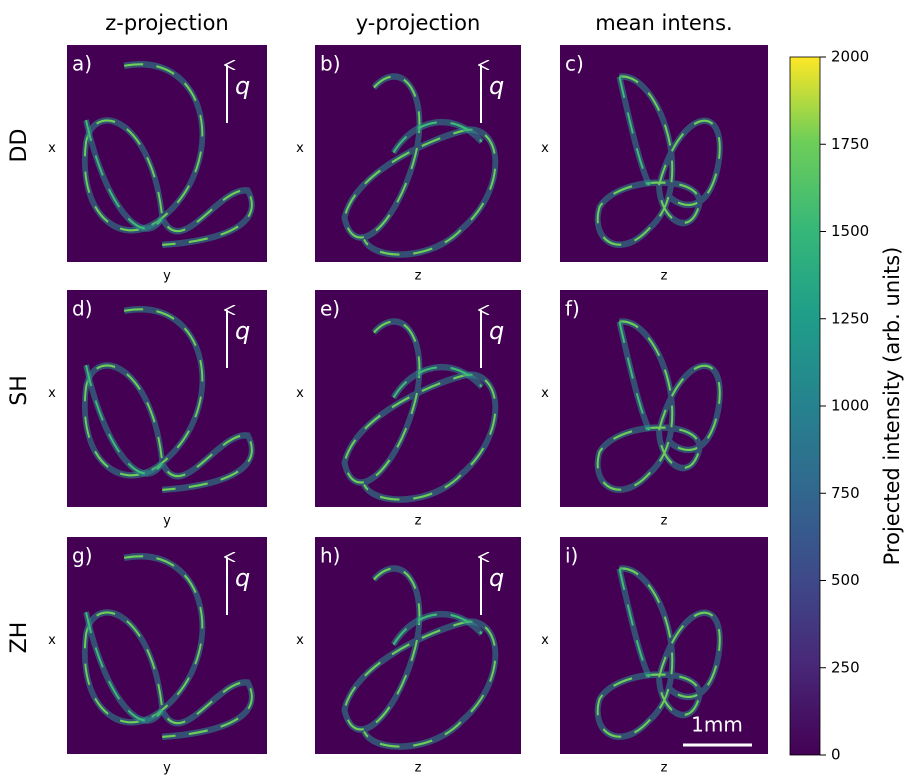 This screenshot has height=784, width=914. What do you see at coordinates (850, 144) in the screenshot?
I see `colorbar-tick-label: 1750` at bounding box center [850, 144].